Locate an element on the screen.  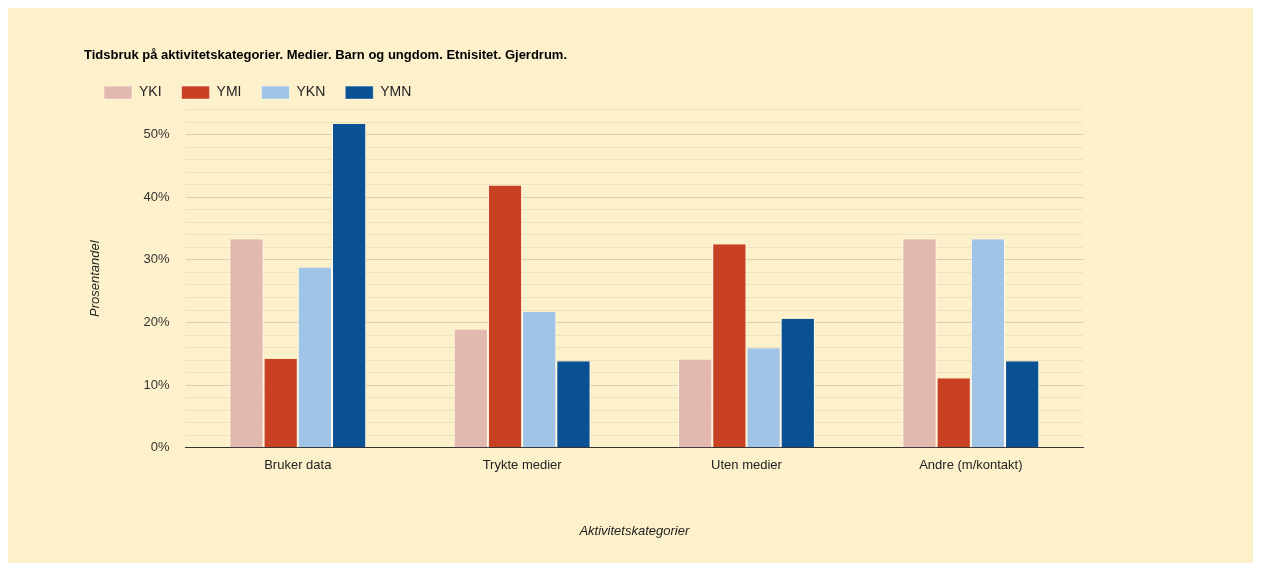
y-tick-label: 10% is located at coordinates (157, 384).